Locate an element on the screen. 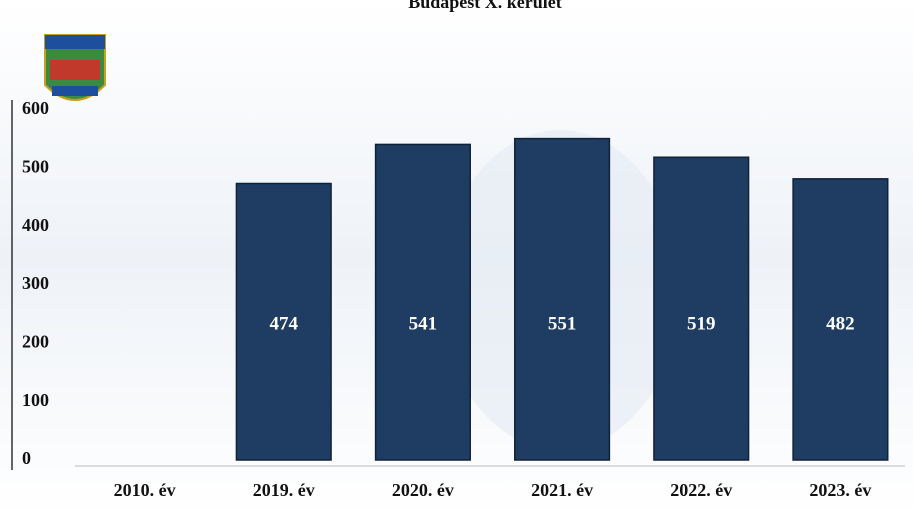 This screenshot has width=913, height=515. value-label: 541 is located at coordinates (423, 323).